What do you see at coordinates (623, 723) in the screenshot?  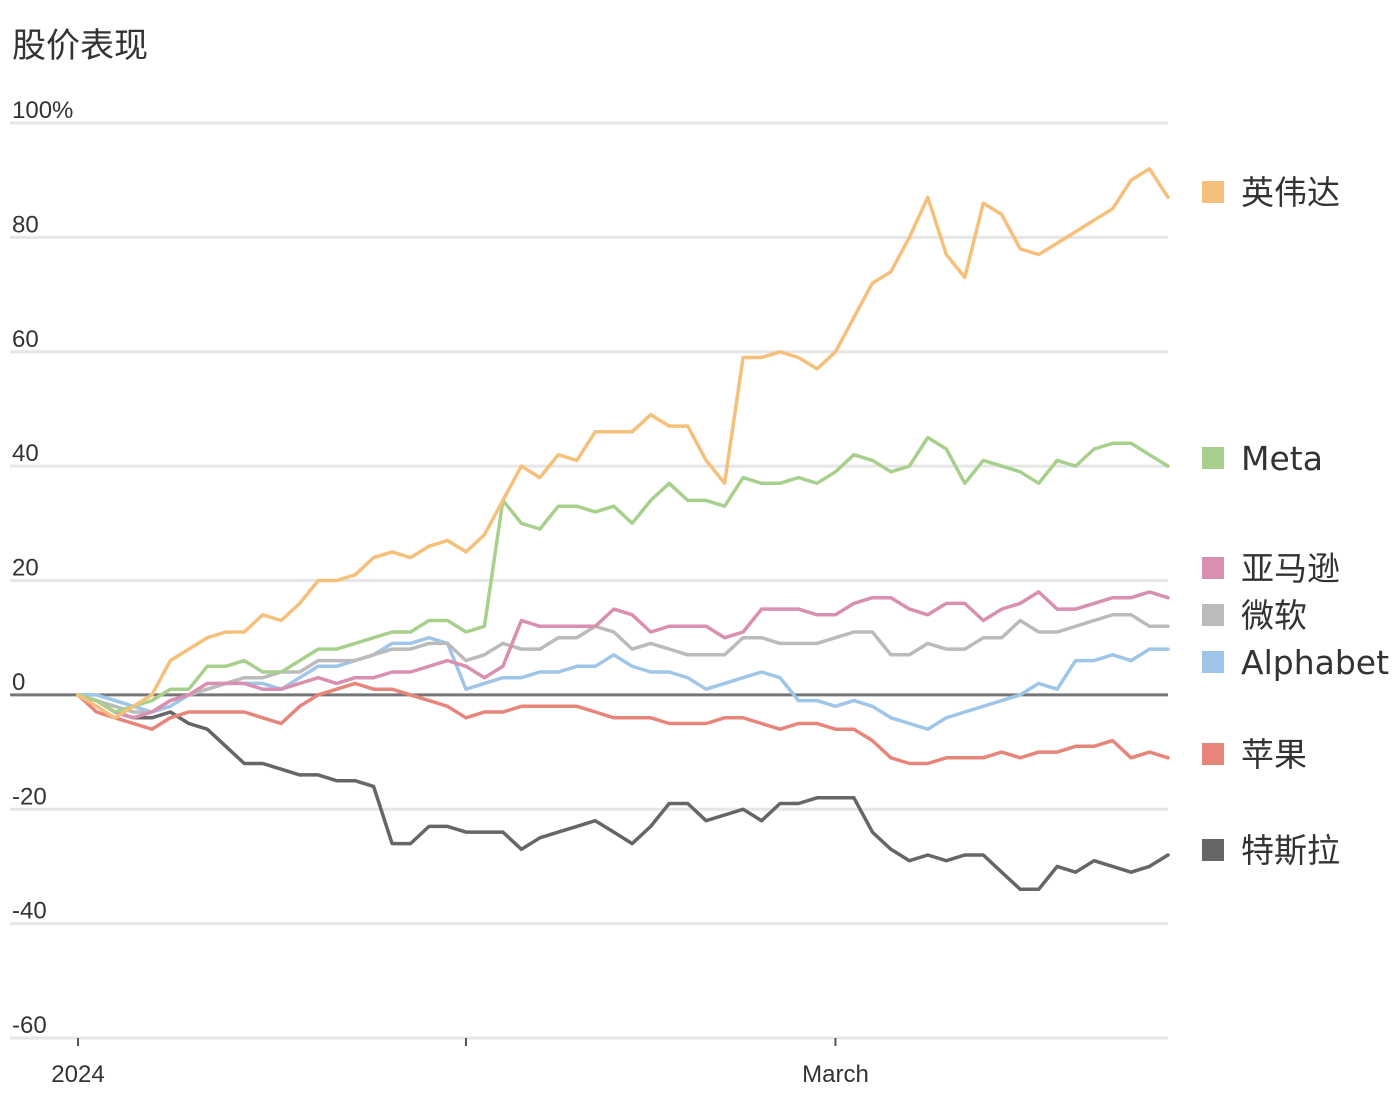 I see `series-5-line` at bounding box center [623, 723].